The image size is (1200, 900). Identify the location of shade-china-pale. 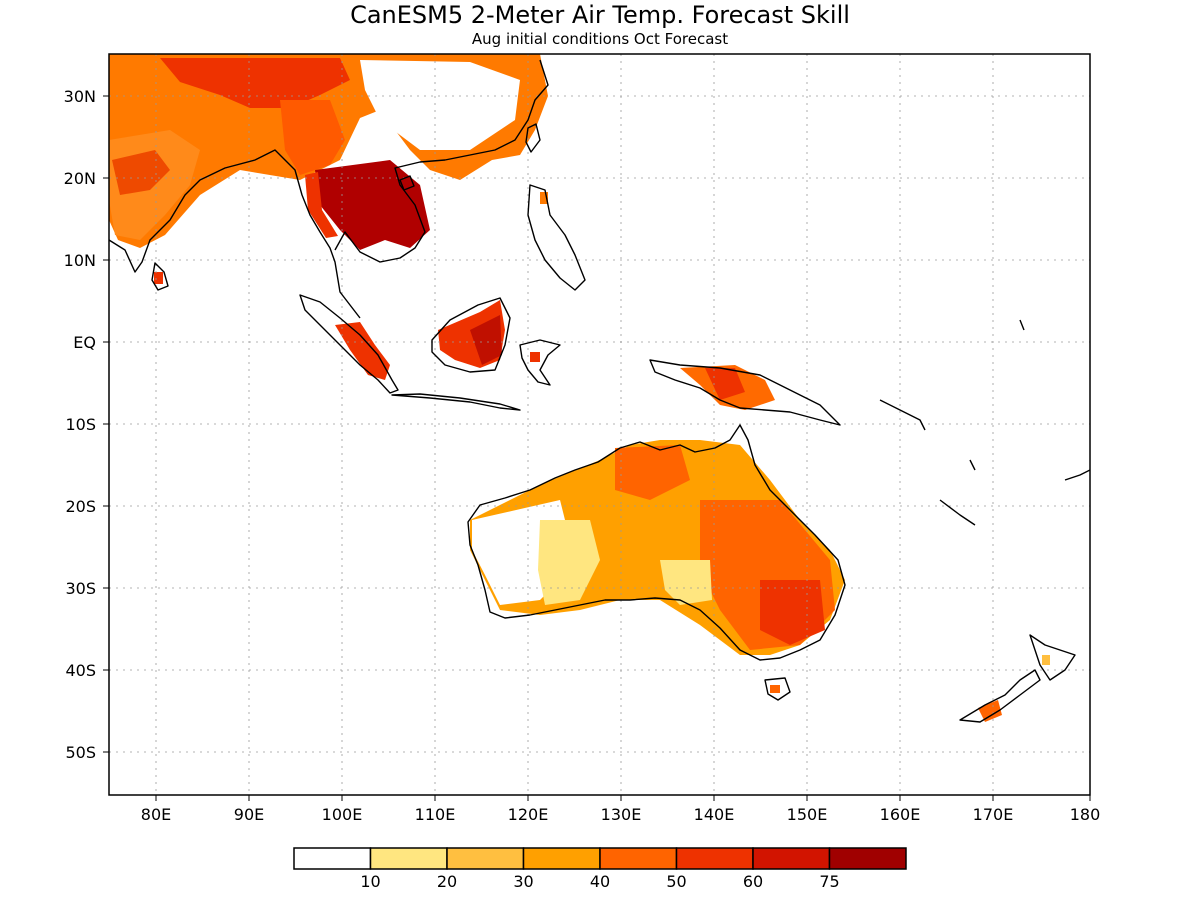
(440, 105).